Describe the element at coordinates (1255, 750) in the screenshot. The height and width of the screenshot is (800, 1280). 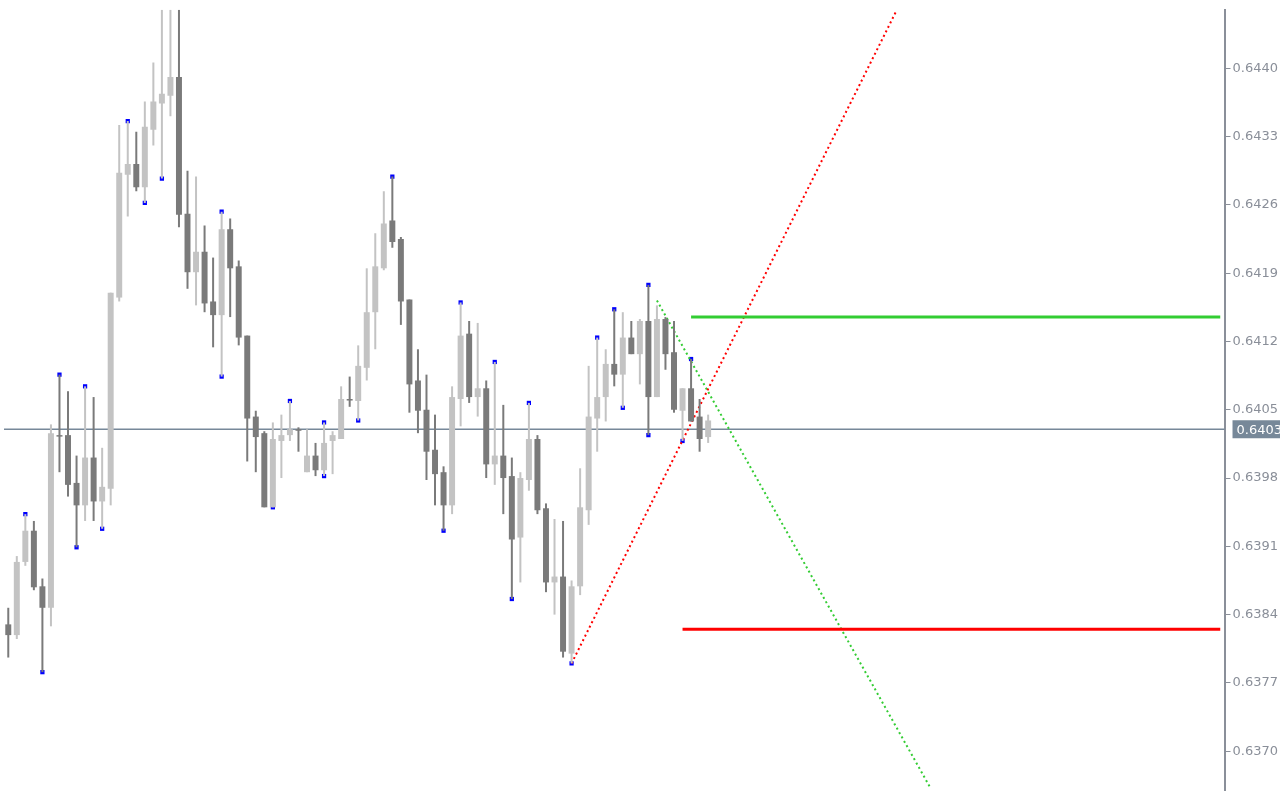
I see `y-tick-label: 0.6370` at that location.